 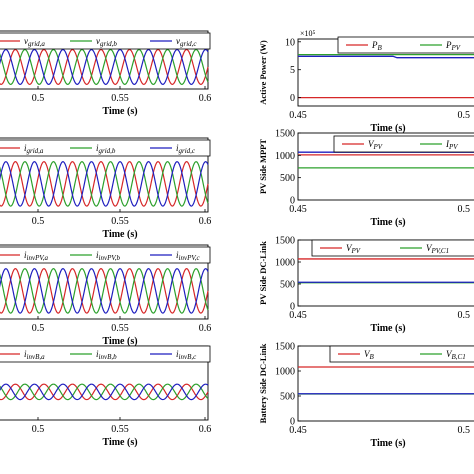 I want to click on y-axis-label: Battery Side DC-Link, so click(x=263, y=383).